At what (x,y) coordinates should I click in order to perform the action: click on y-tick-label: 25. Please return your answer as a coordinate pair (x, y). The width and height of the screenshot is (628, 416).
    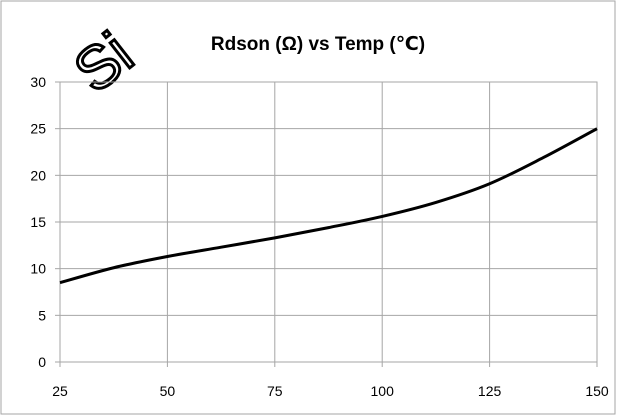
    Looking at the image, I should click on (38, 129).